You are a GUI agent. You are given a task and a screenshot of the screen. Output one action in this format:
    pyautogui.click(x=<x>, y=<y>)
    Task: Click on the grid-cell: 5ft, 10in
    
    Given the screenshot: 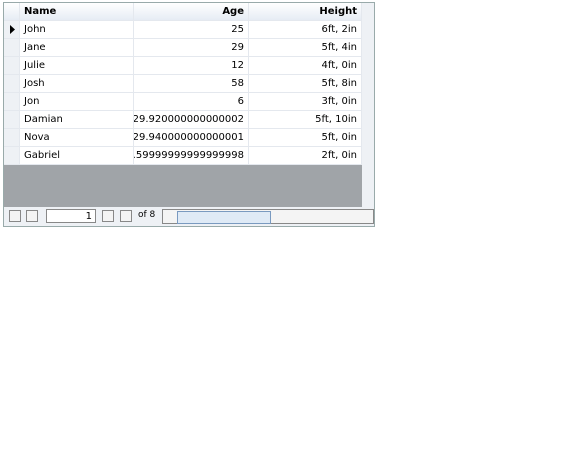 What is the action you would take?
    pyautogui.click(x=305, y=119)
    